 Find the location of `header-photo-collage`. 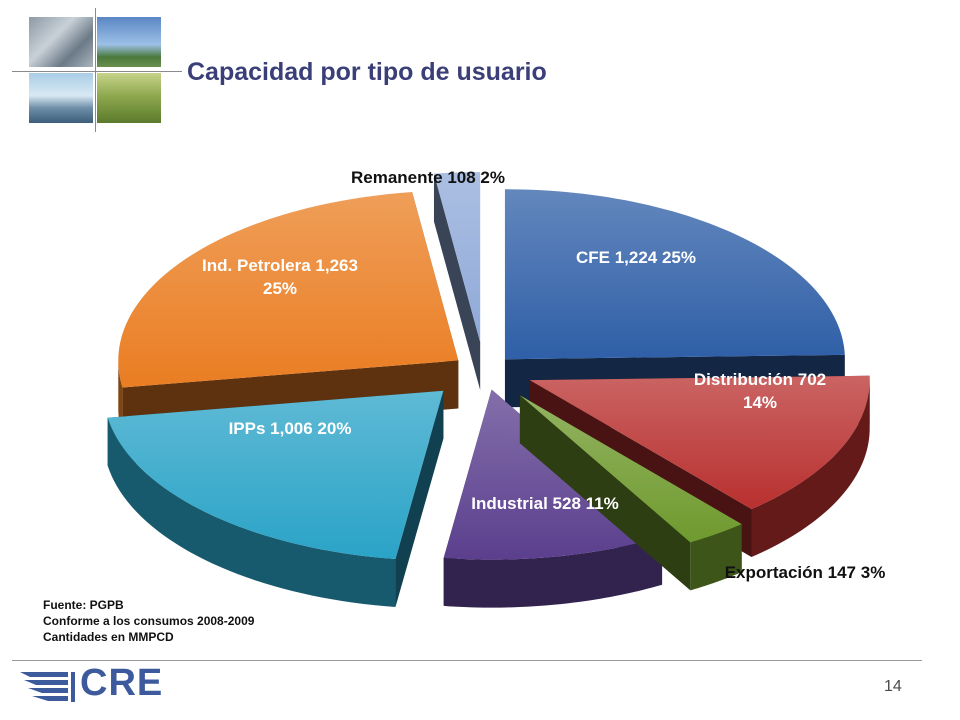

header-photo-collage is located at coordinates (94, 69).